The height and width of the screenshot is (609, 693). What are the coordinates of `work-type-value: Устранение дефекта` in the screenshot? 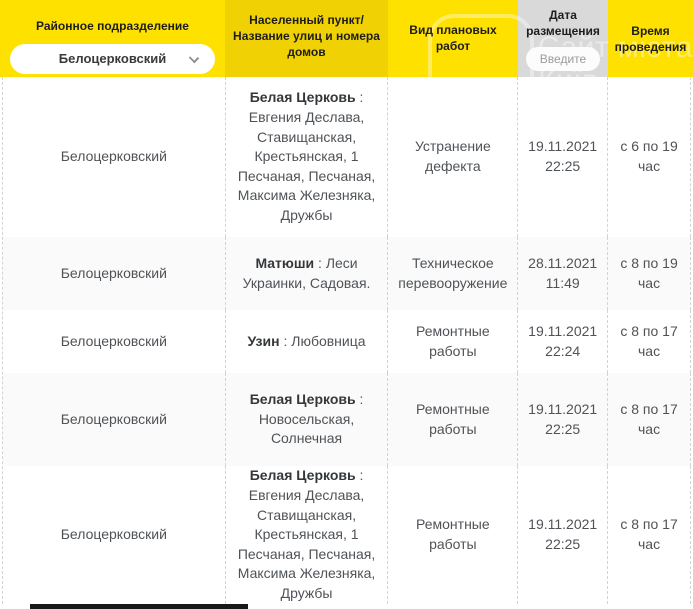 It's located at (452, 156).